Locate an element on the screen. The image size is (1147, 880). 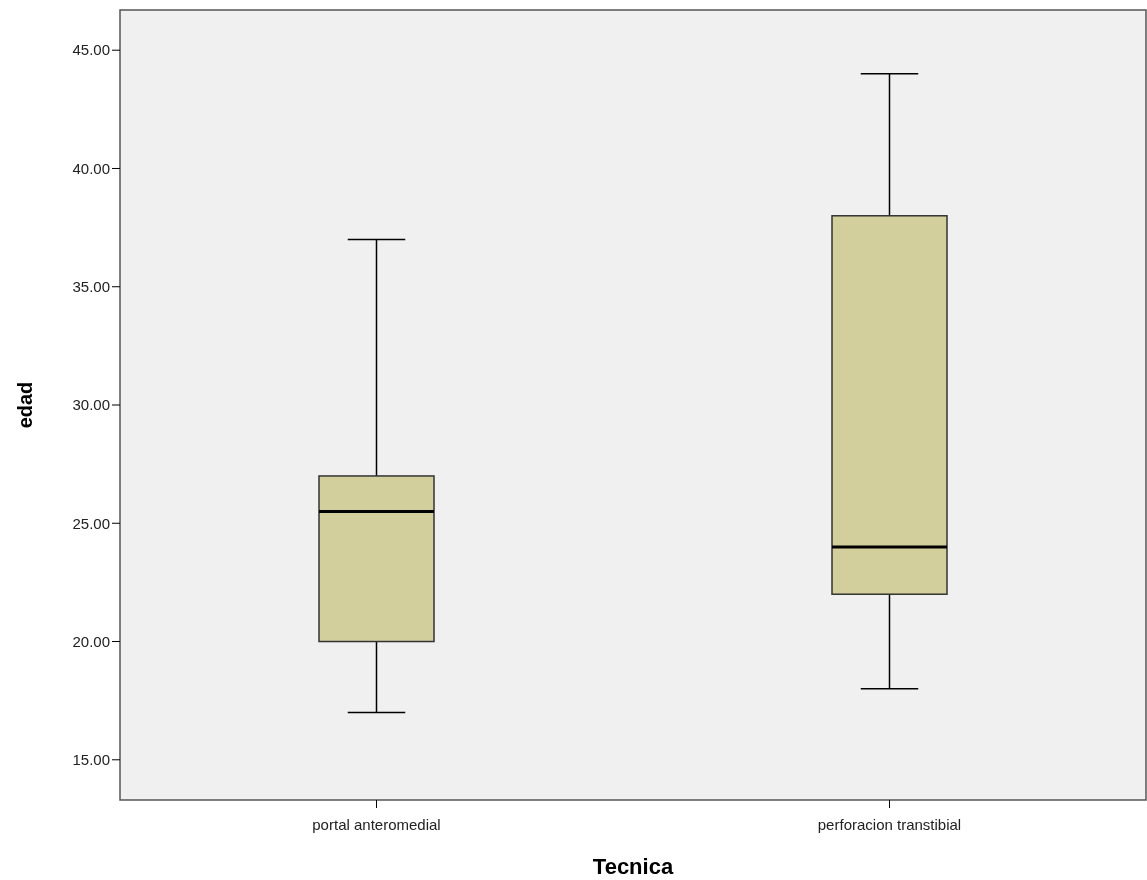
y-tick-label: 15.00 is located at coordinates (91, 760).